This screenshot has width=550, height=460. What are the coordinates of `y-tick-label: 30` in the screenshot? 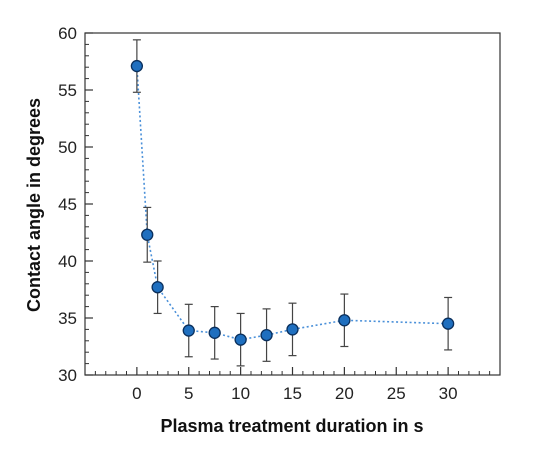 It's located at (67, 375).